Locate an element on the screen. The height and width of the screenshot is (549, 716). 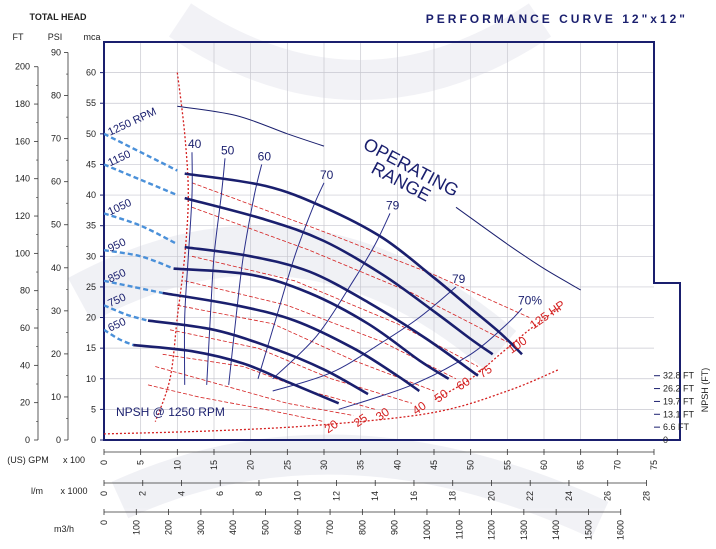
rpm-label: 1150 is located at coordinates (119, 158).